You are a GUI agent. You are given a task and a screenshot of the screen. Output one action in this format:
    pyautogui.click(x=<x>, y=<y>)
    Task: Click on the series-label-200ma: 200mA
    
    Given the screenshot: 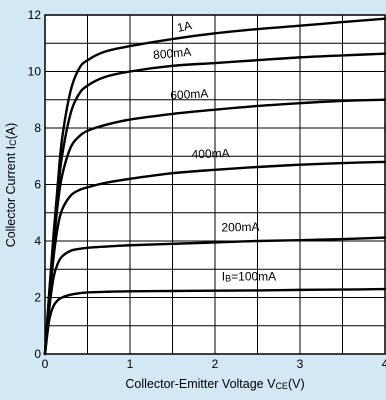 What is the action you would take?
    pyautogui.click(x=240, y=227)
    